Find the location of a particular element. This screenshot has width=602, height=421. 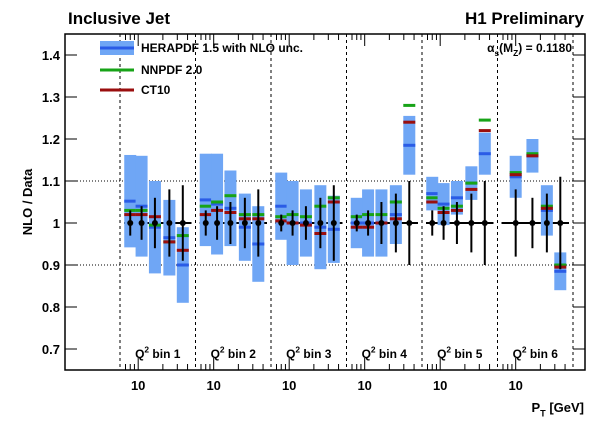

legend-label: HERAPDF 1.5 with NLO unc. is located at coordinates (222, 48).